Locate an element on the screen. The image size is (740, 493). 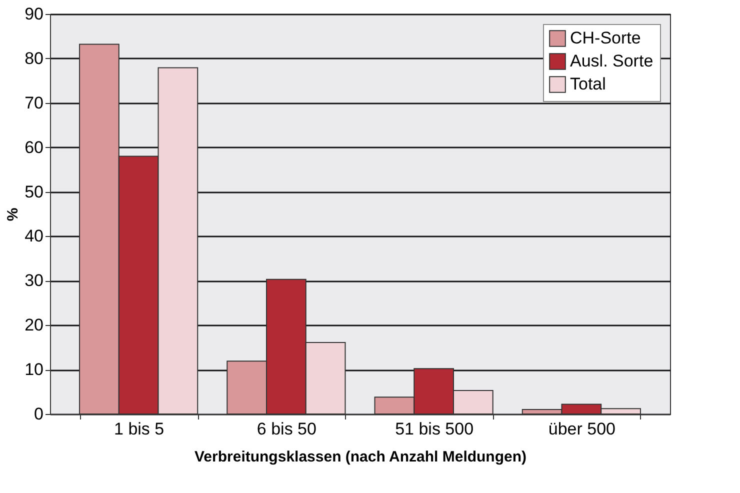
legend-label: Total is located at coordinates (588, 84).